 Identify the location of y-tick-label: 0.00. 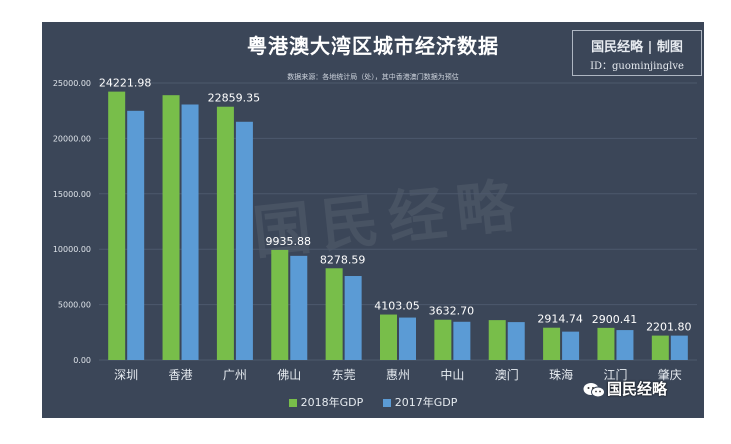
(82, 360).